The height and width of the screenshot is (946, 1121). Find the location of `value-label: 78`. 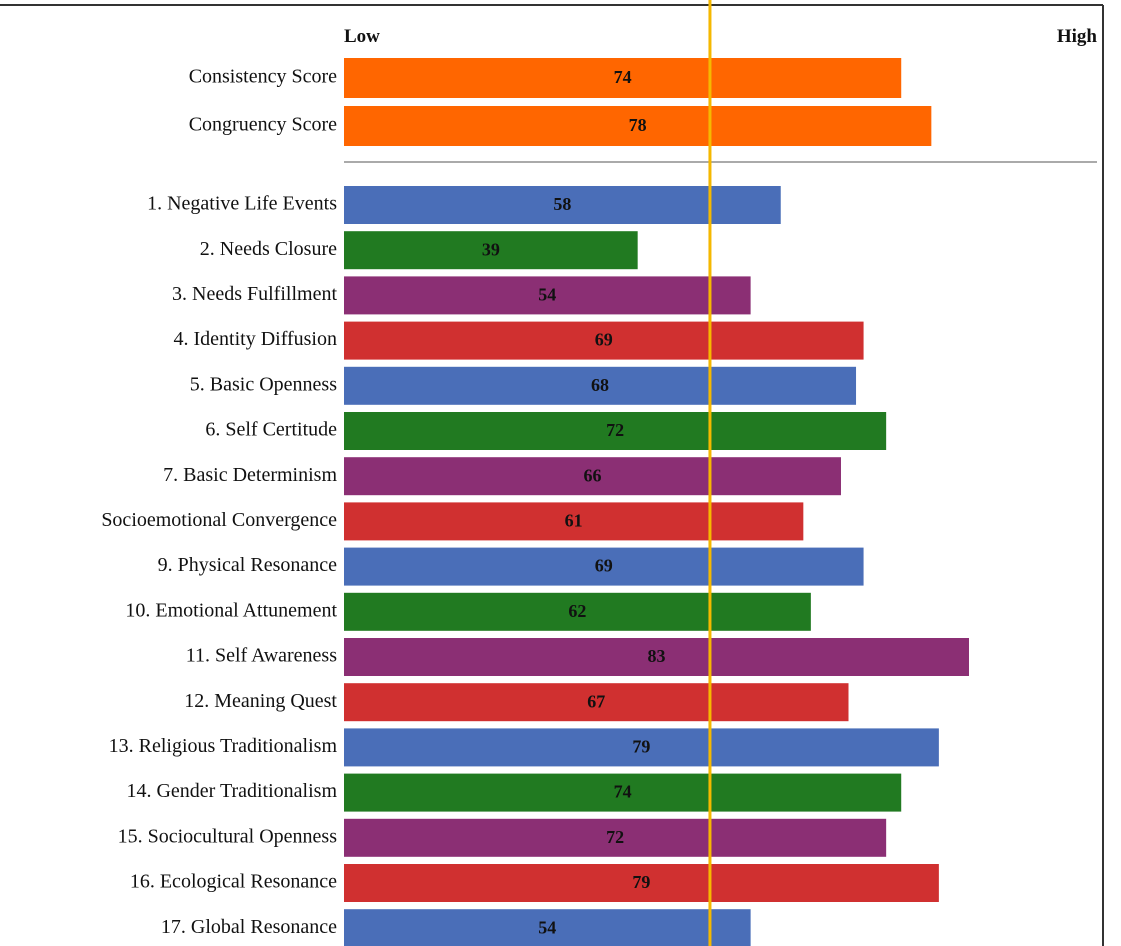

value-label: 78 is located at coordinates (638, 125).